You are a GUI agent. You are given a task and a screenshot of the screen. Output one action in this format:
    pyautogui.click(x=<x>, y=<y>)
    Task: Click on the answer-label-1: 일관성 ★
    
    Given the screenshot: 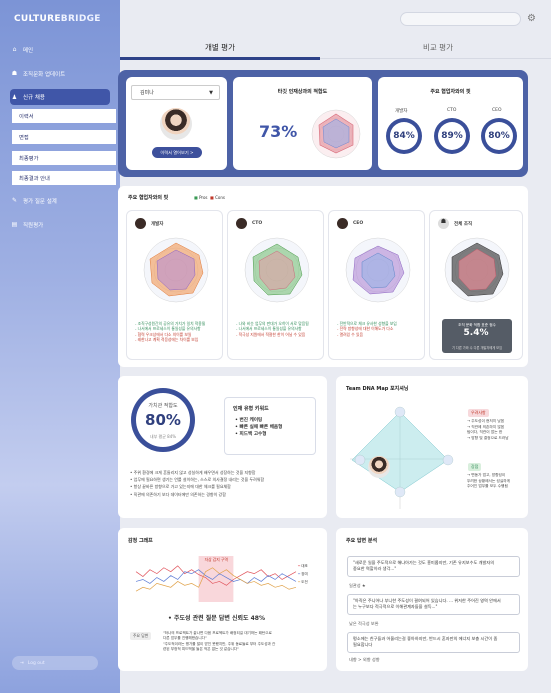 What is the action you would take?
    pyautogui.click(x=357, y=585)
    